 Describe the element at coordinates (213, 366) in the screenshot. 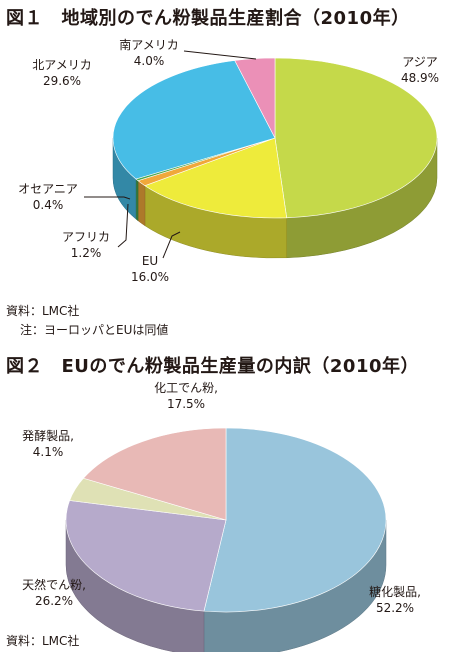

I see `figure-2-title: 図２ EUのでん粉製品生産量の内訳（2010年）` at that location.